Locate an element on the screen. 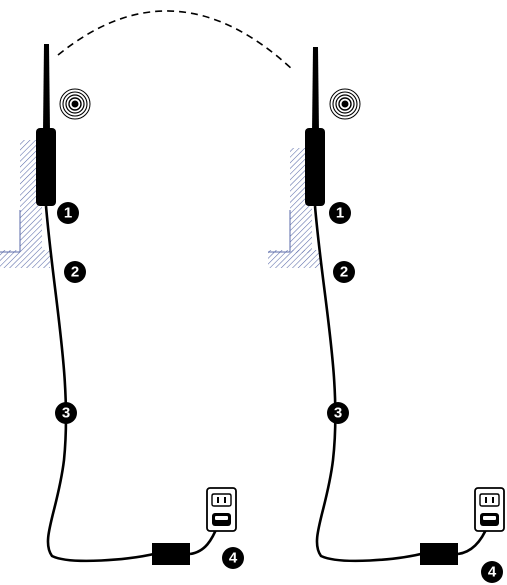 This screenshot has width=507, height=585. wireless-link-line is located at coordinates (175, 40).